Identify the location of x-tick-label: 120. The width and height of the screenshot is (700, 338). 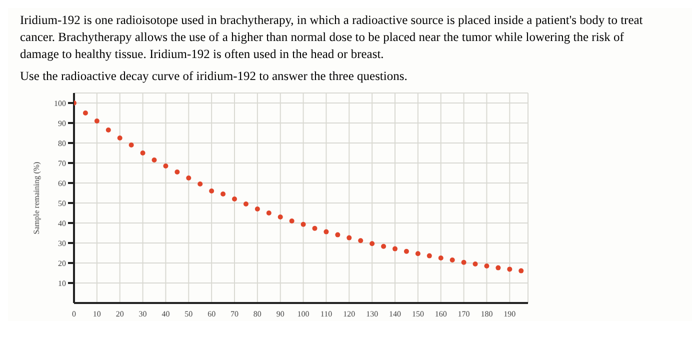
(349, 314).